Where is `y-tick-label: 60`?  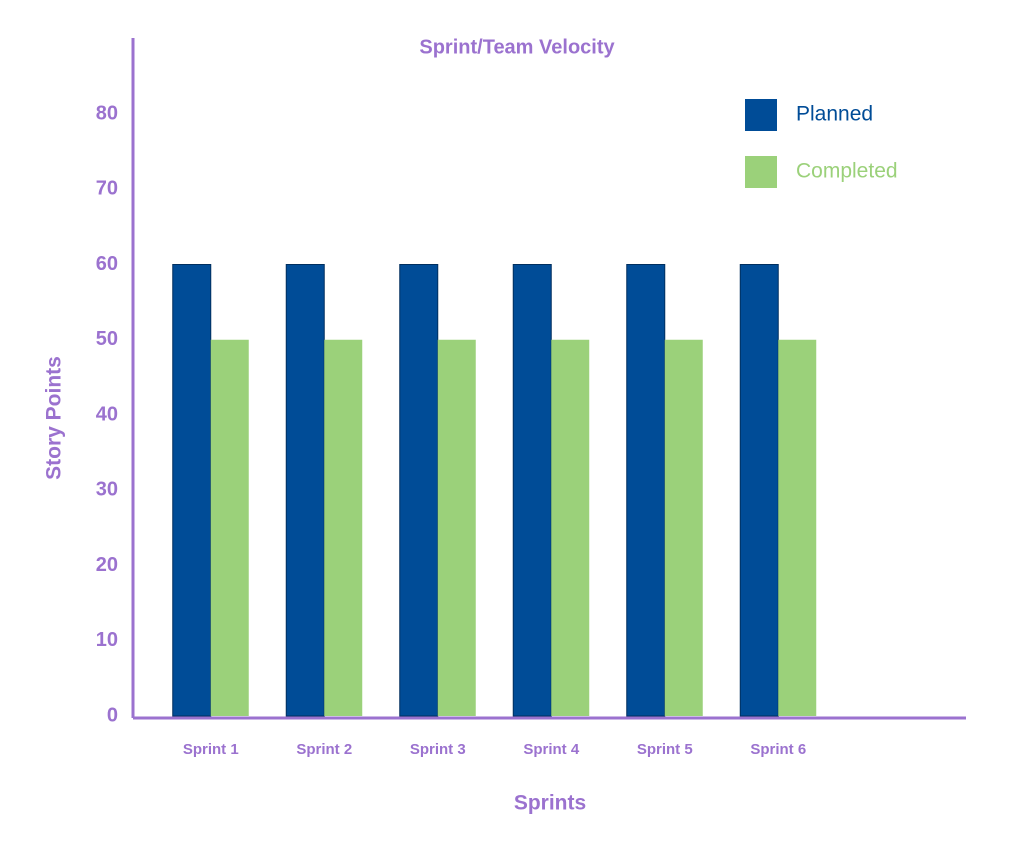
y-tick-label: 60 is located at coordinates (107, 264).